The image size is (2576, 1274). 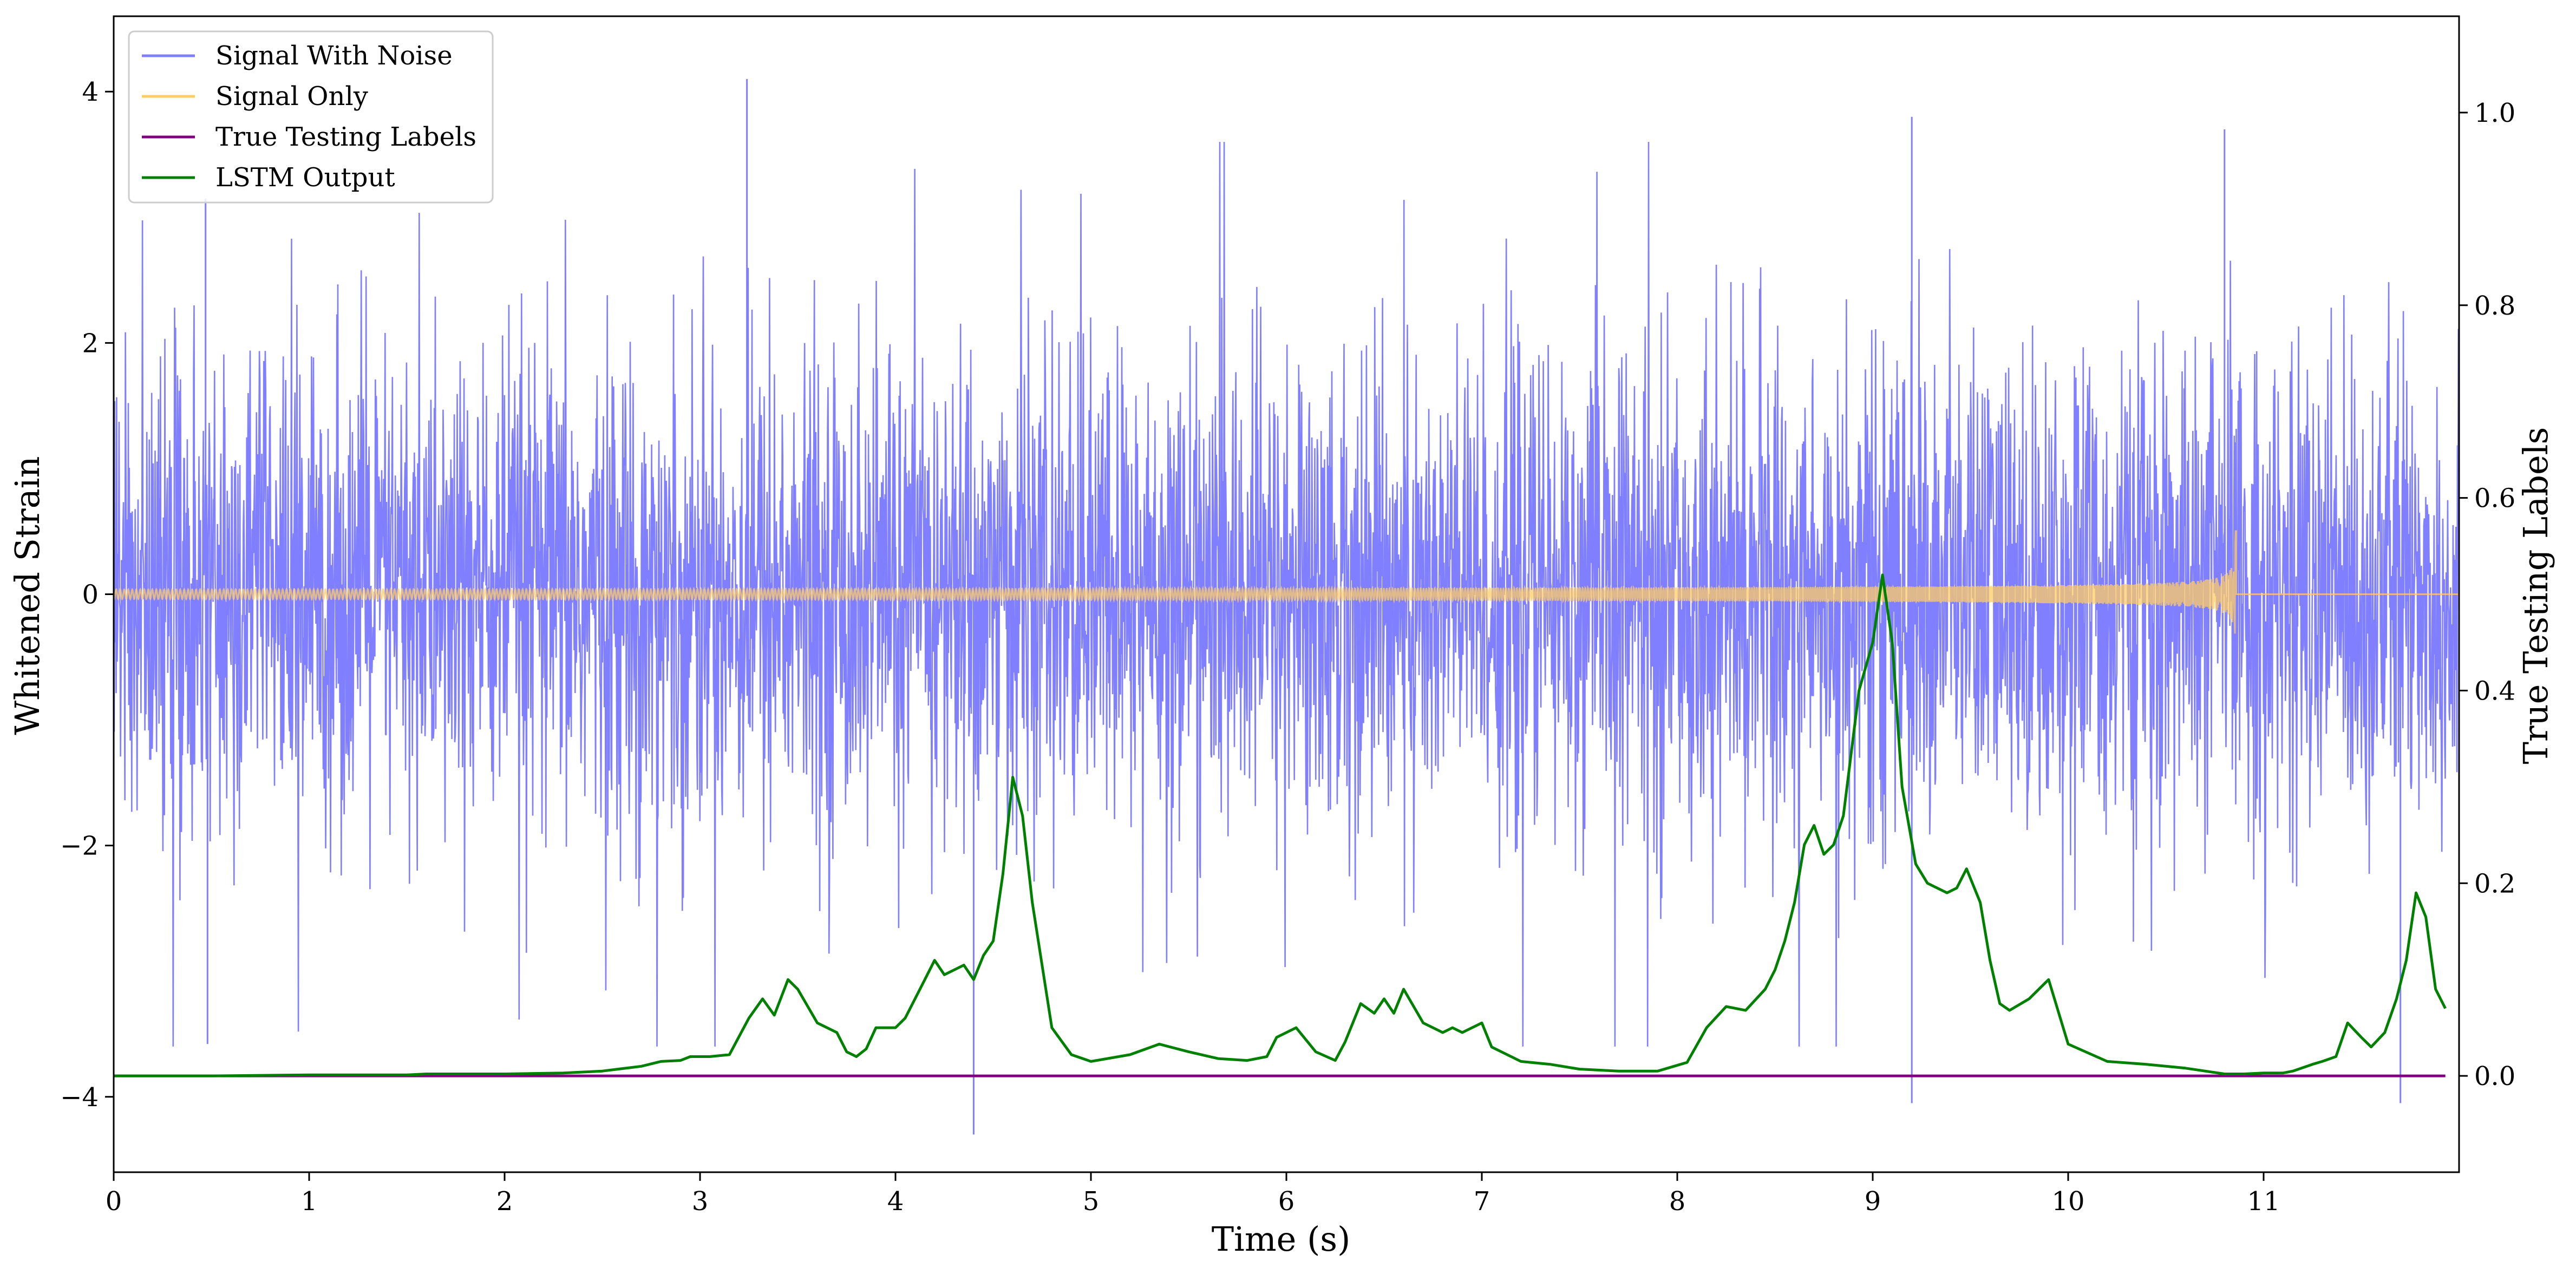 I want to click on right-y-tick-label: 0.4, so click(x=2495, y=691).